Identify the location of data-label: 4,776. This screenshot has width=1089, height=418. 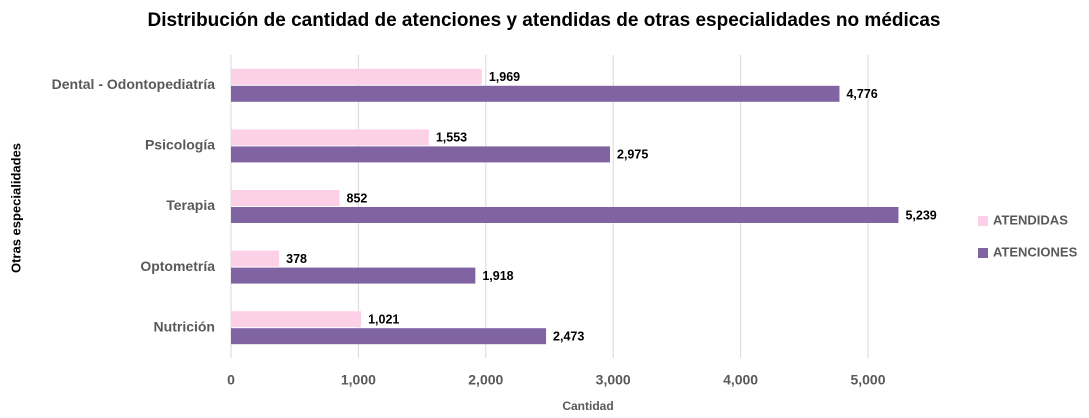
(861, 94).